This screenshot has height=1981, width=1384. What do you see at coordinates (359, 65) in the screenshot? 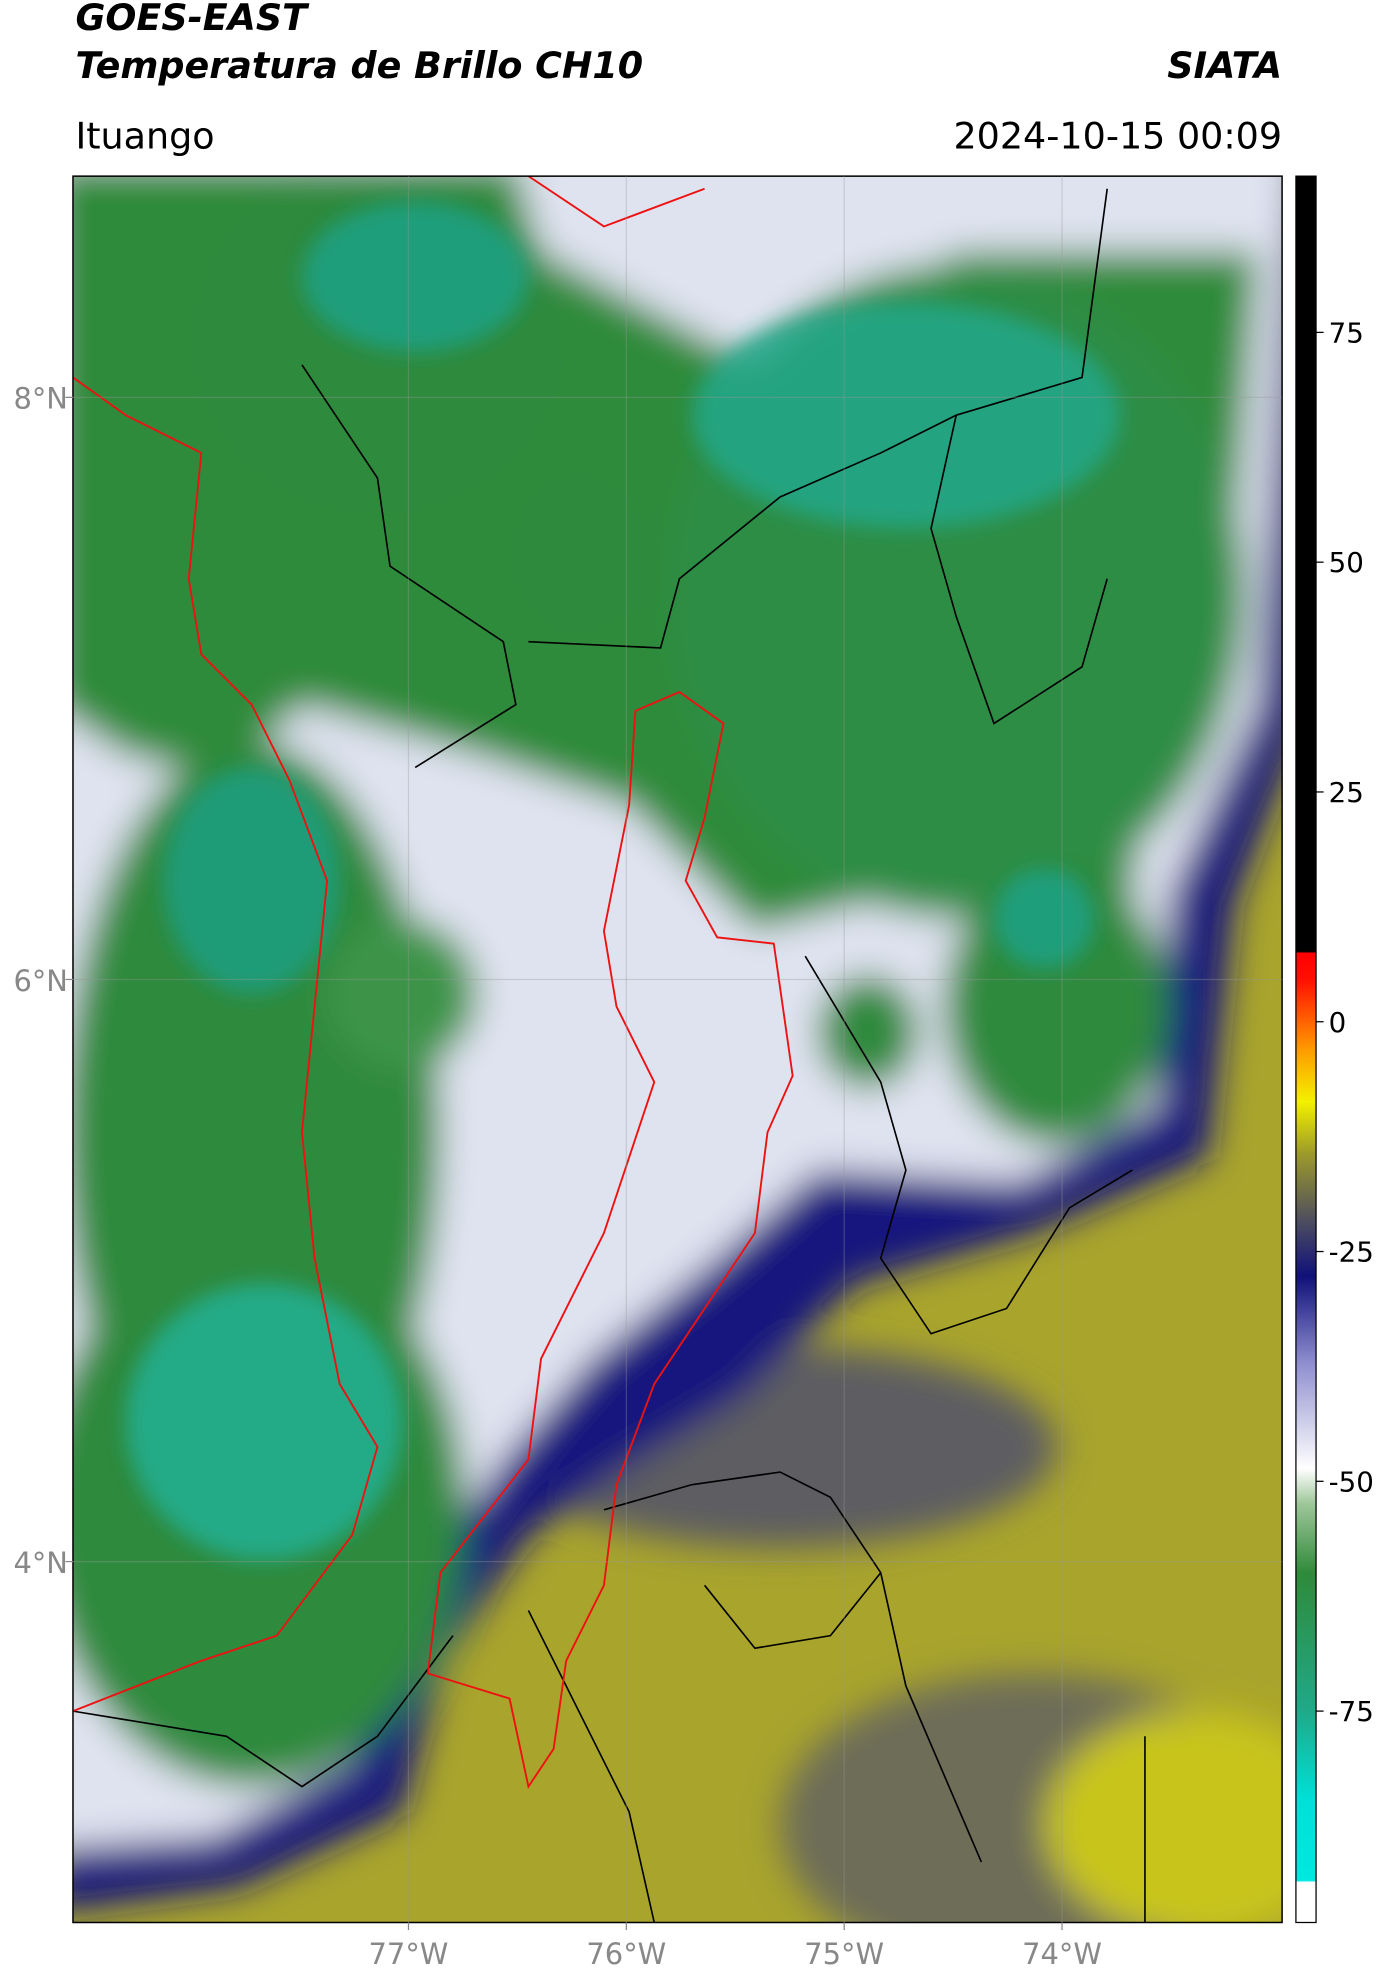
I see `title-product: Temperatura de Brillo CH10` at bounding box center [359, 65].